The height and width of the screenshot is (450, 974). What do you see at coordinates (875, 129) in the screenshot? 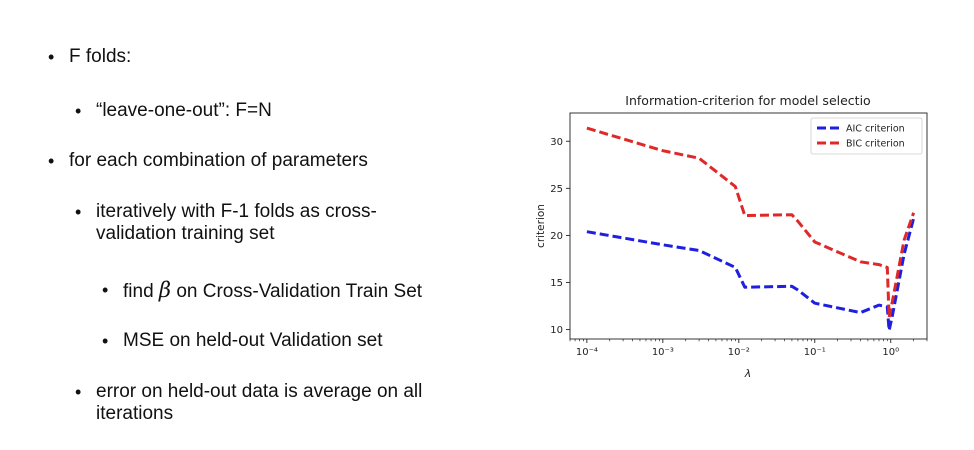
I see `legend-label: AIC criterion` at bounding box center [875, 129].